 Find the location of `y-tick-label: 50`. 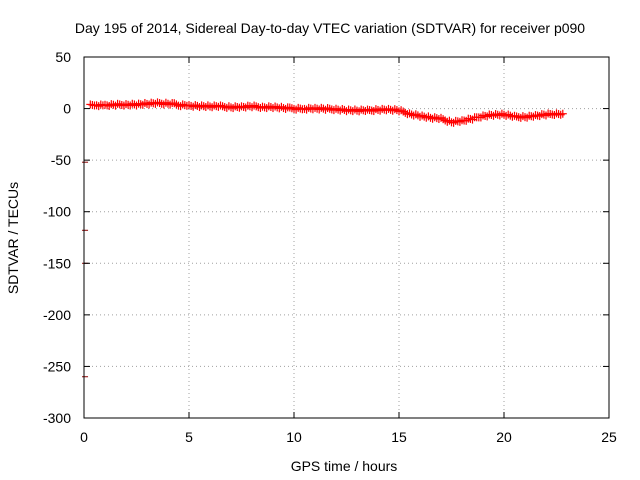

y-tick-label: 50 is located at coordinates (63, 57).